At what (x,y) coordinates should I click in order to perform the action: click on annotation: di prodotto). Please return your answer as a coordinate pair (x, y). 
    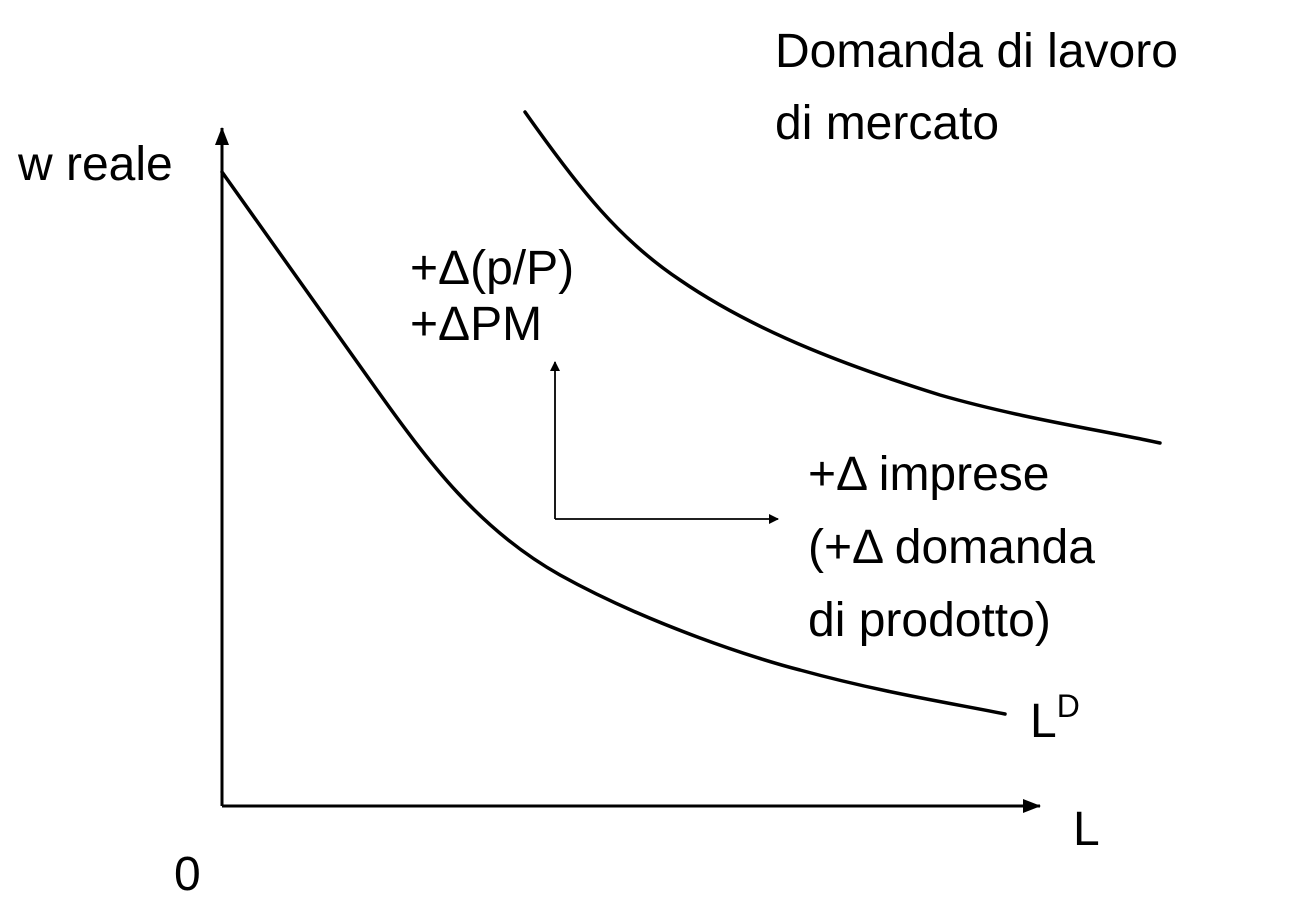
    Looking at the image, I should click on (929, 620).